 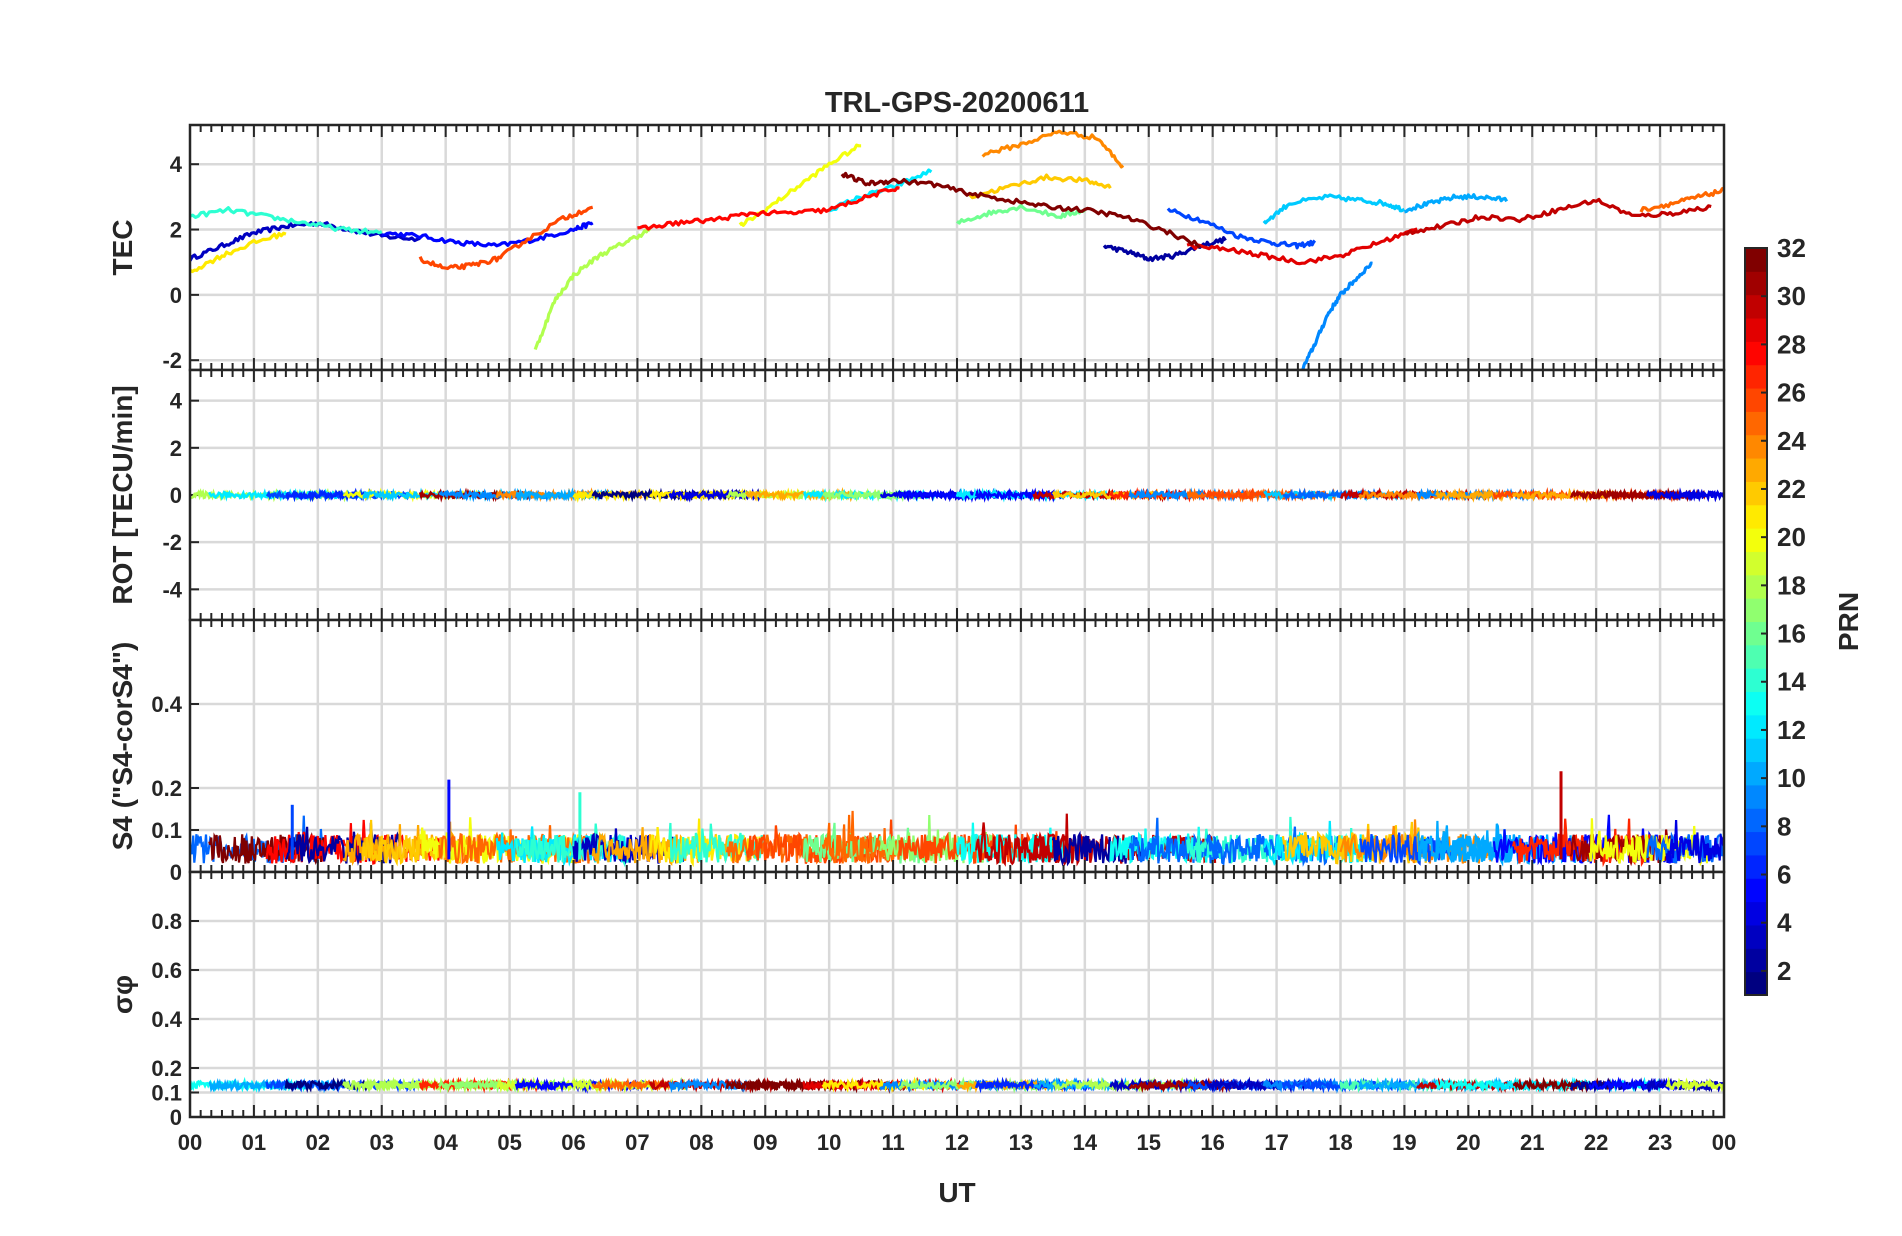 I want to click on colorbar-tick-label: 4, so click(x=1784, y=923).